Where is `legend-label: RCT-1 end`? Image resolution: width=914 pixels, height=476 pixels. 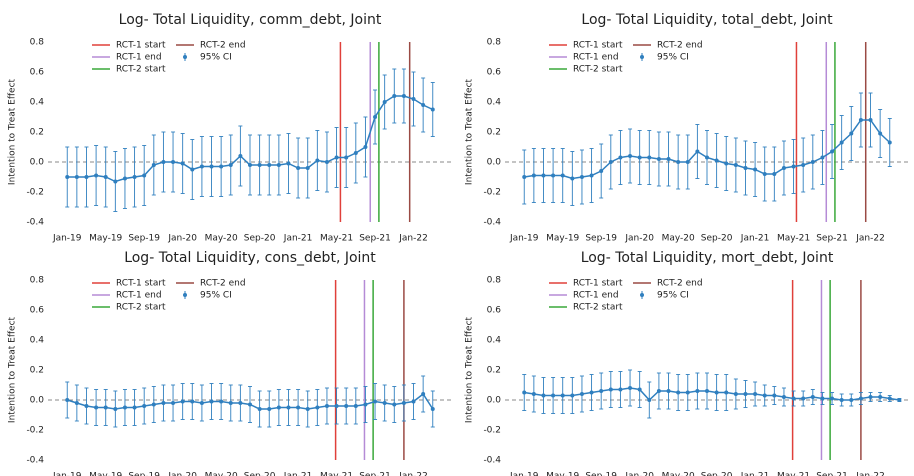
legend-label: RCT-1 end is located at coordinates (596, 296).